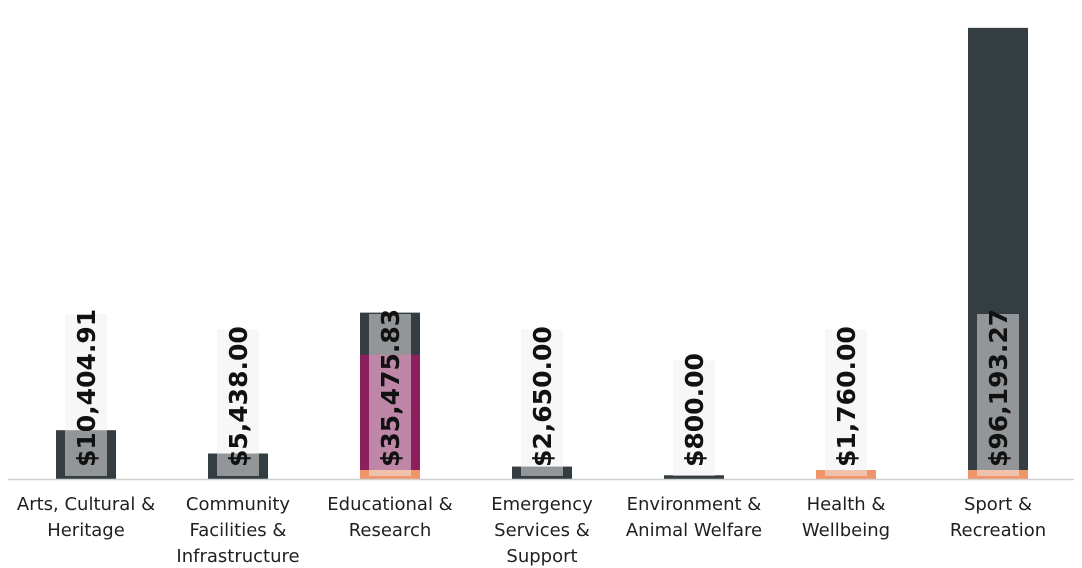  What do you see at coordinates (86, 388) in the screenshot?
I see `value-label: $10,404.91` at bounding box center [86, 388].